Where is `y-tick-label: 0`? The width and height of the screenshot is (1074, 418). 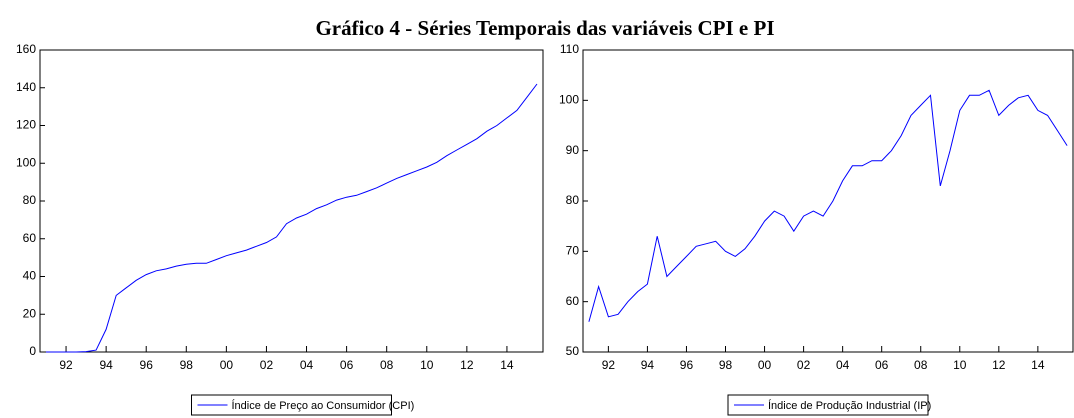
y-tick-label: 0 is located at coordinates (32, 351).